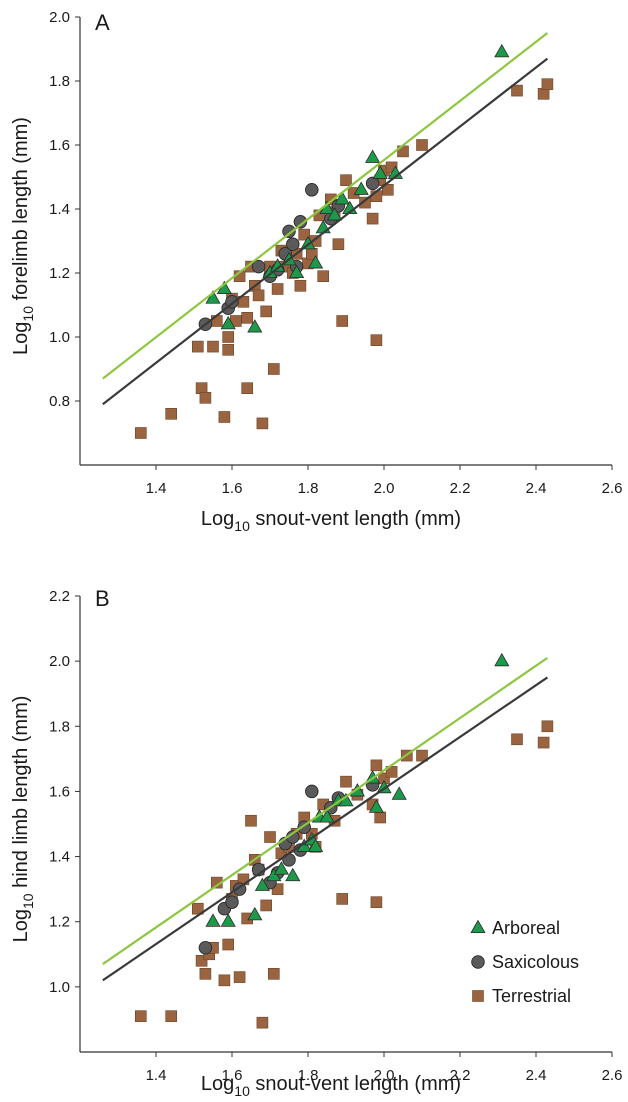  What do you see at coordinates (308, 1075) in the screenshot?
I see `x-tick-label: 1.8` at bounding box center [308, 1075].